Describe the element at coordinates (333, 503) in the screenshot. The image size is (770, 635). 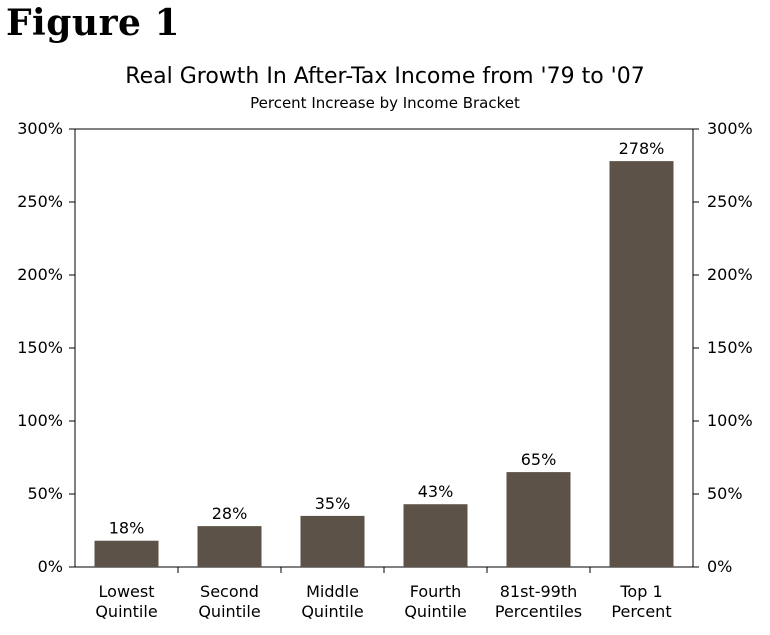
I see `data-label: 35%` at that location.